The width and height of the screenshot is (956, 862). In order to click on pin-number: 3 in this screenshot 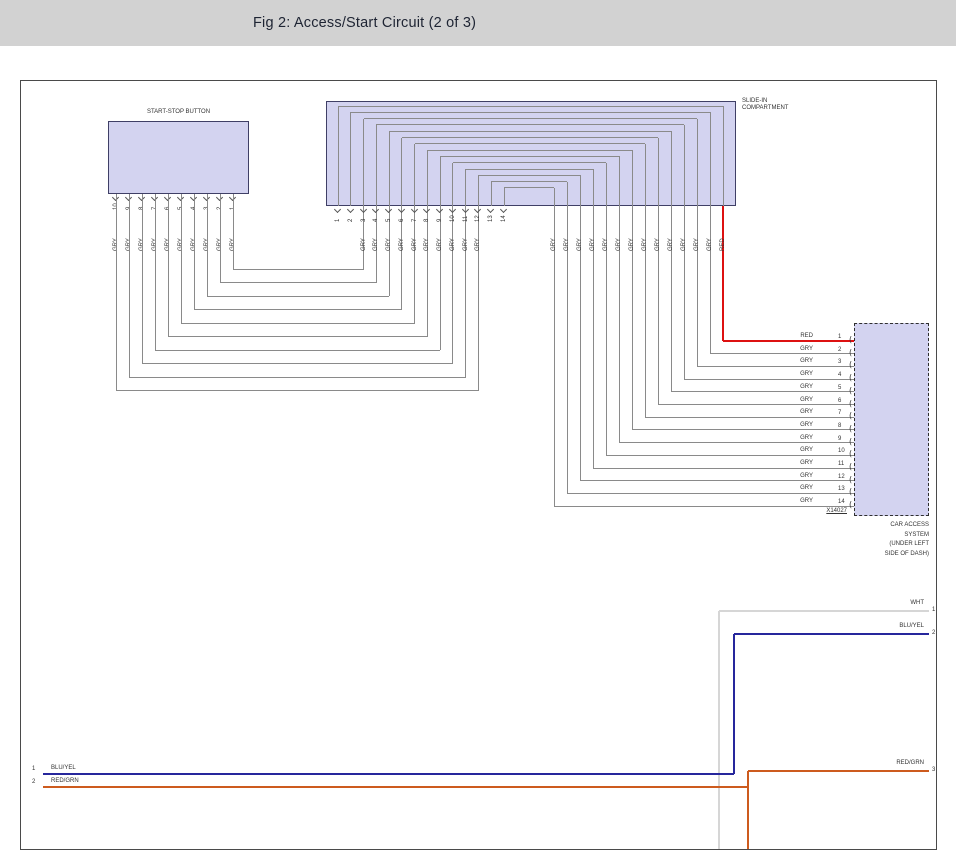, I will do `click(363, 220)`.